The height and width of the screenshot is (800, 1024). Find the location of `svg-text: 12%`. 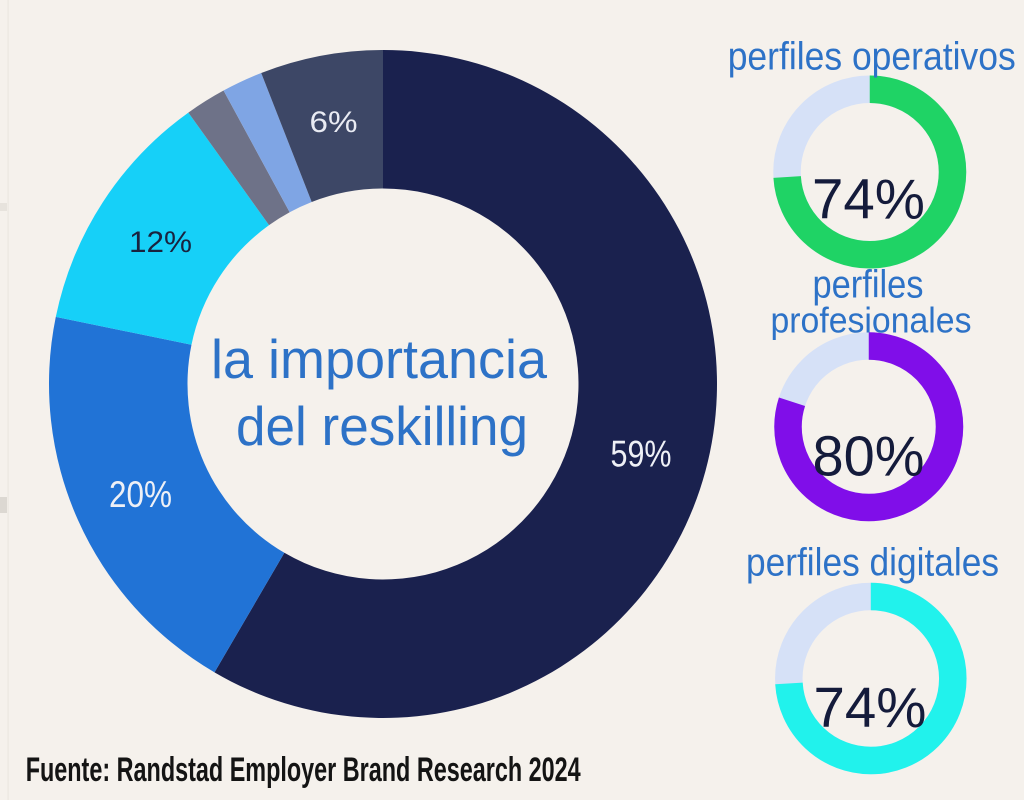

svg-text: 12% is located at coordinates (160, 242).